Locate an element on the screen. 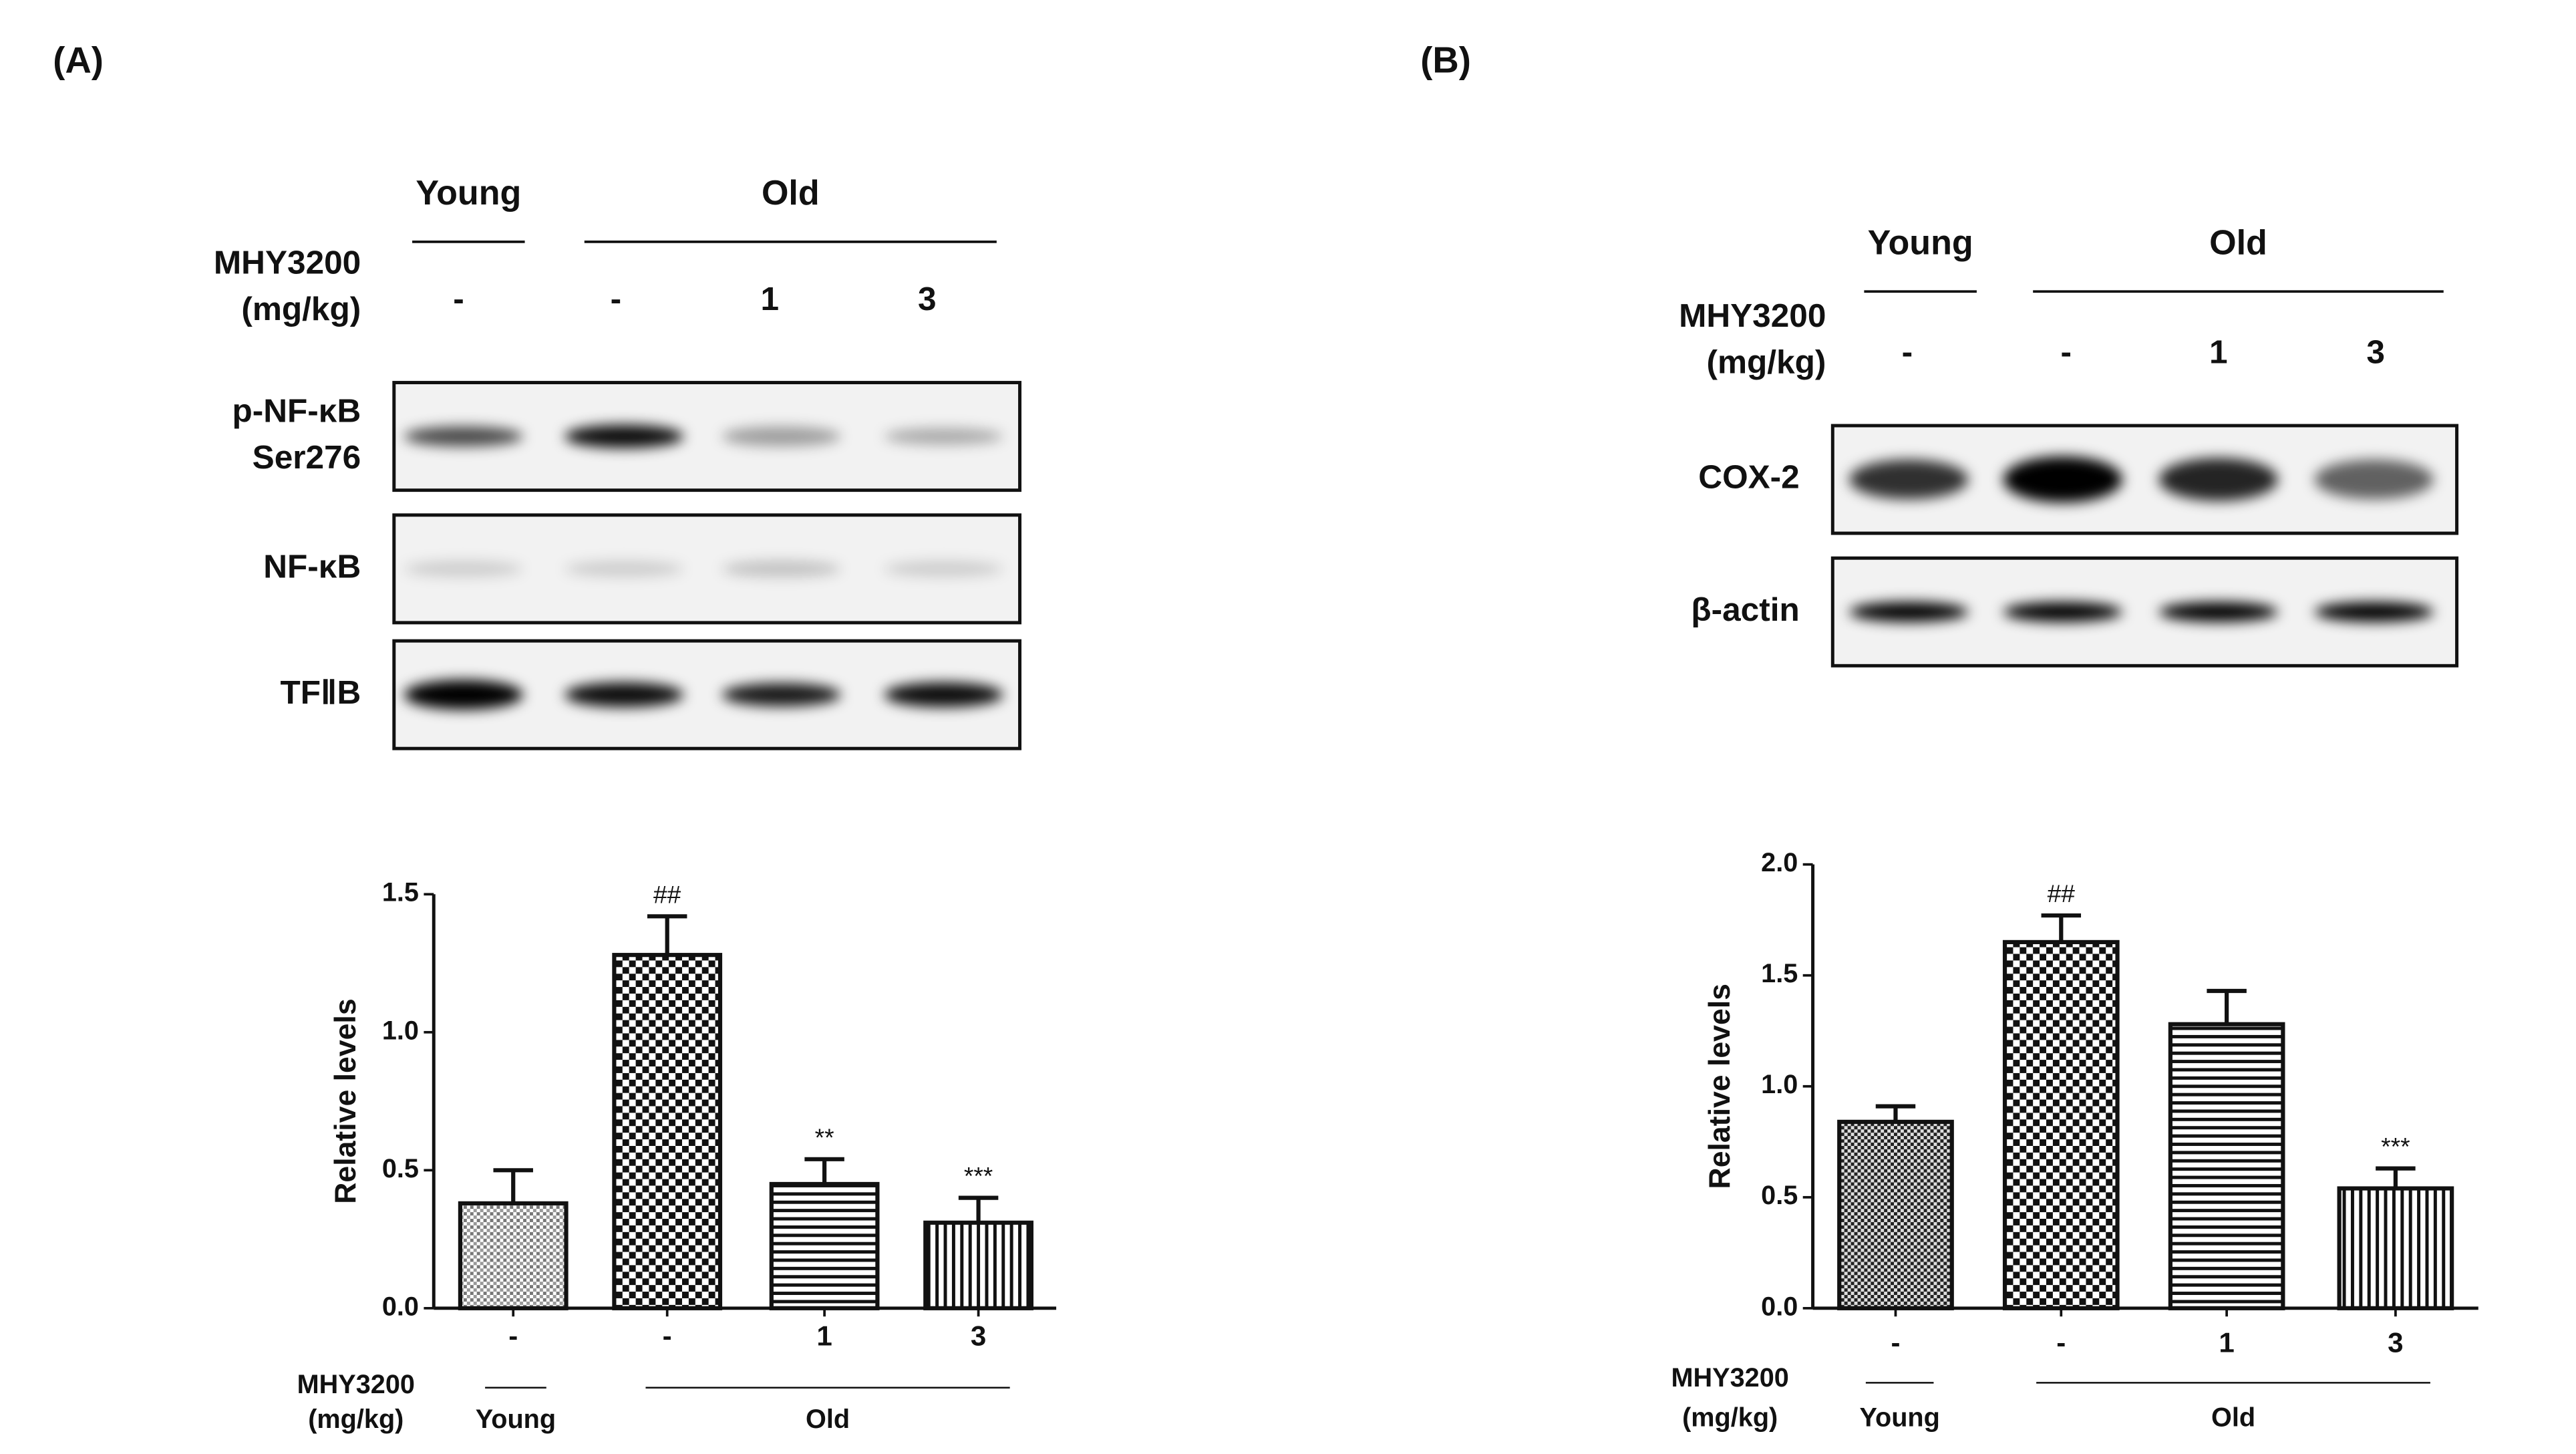  row-label: p-NF-κB is located at coordinates (296, 411).